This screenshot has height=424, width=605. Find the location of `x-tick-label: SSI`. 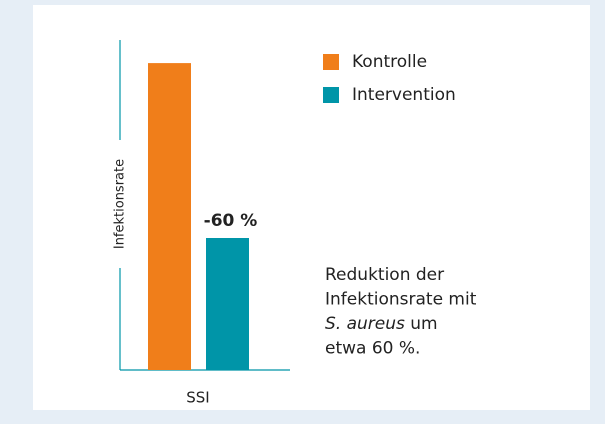

x-tick-label: SSI is located at coordinates (197, 398).